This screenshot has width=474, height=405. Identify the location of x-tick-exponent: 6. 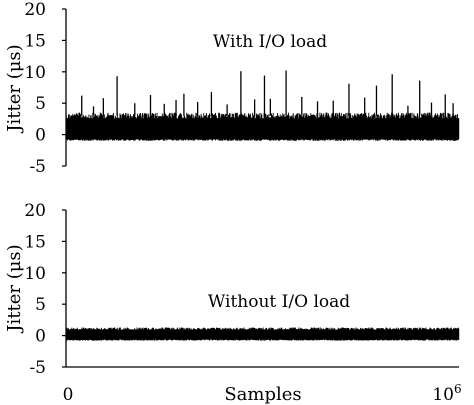
(458, 389).